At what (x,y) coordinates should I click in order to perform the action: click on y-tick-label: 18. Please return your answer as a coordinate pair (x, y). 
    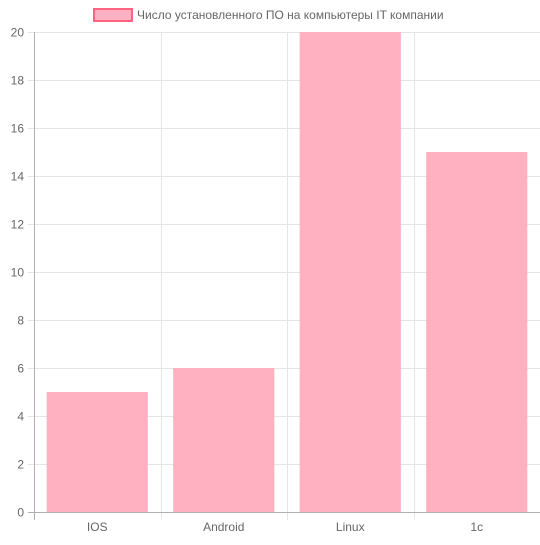
    Looking at the image, I should click on (18, 81).